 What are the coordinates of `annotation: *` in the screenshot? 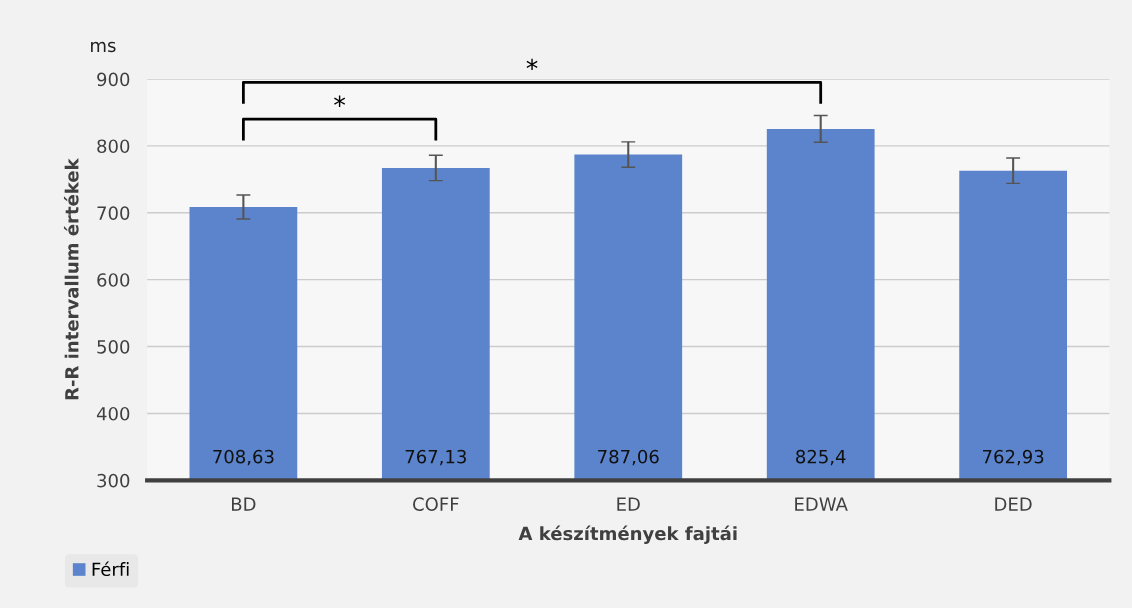 It's located at (340, 101).